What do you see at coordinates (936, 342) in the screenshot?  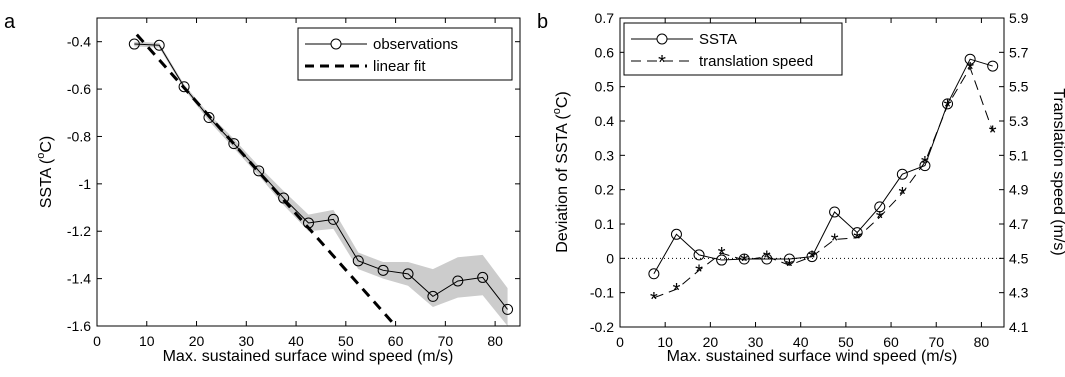 I see `x-tick-label: 70` at bounding box center [936, 342].